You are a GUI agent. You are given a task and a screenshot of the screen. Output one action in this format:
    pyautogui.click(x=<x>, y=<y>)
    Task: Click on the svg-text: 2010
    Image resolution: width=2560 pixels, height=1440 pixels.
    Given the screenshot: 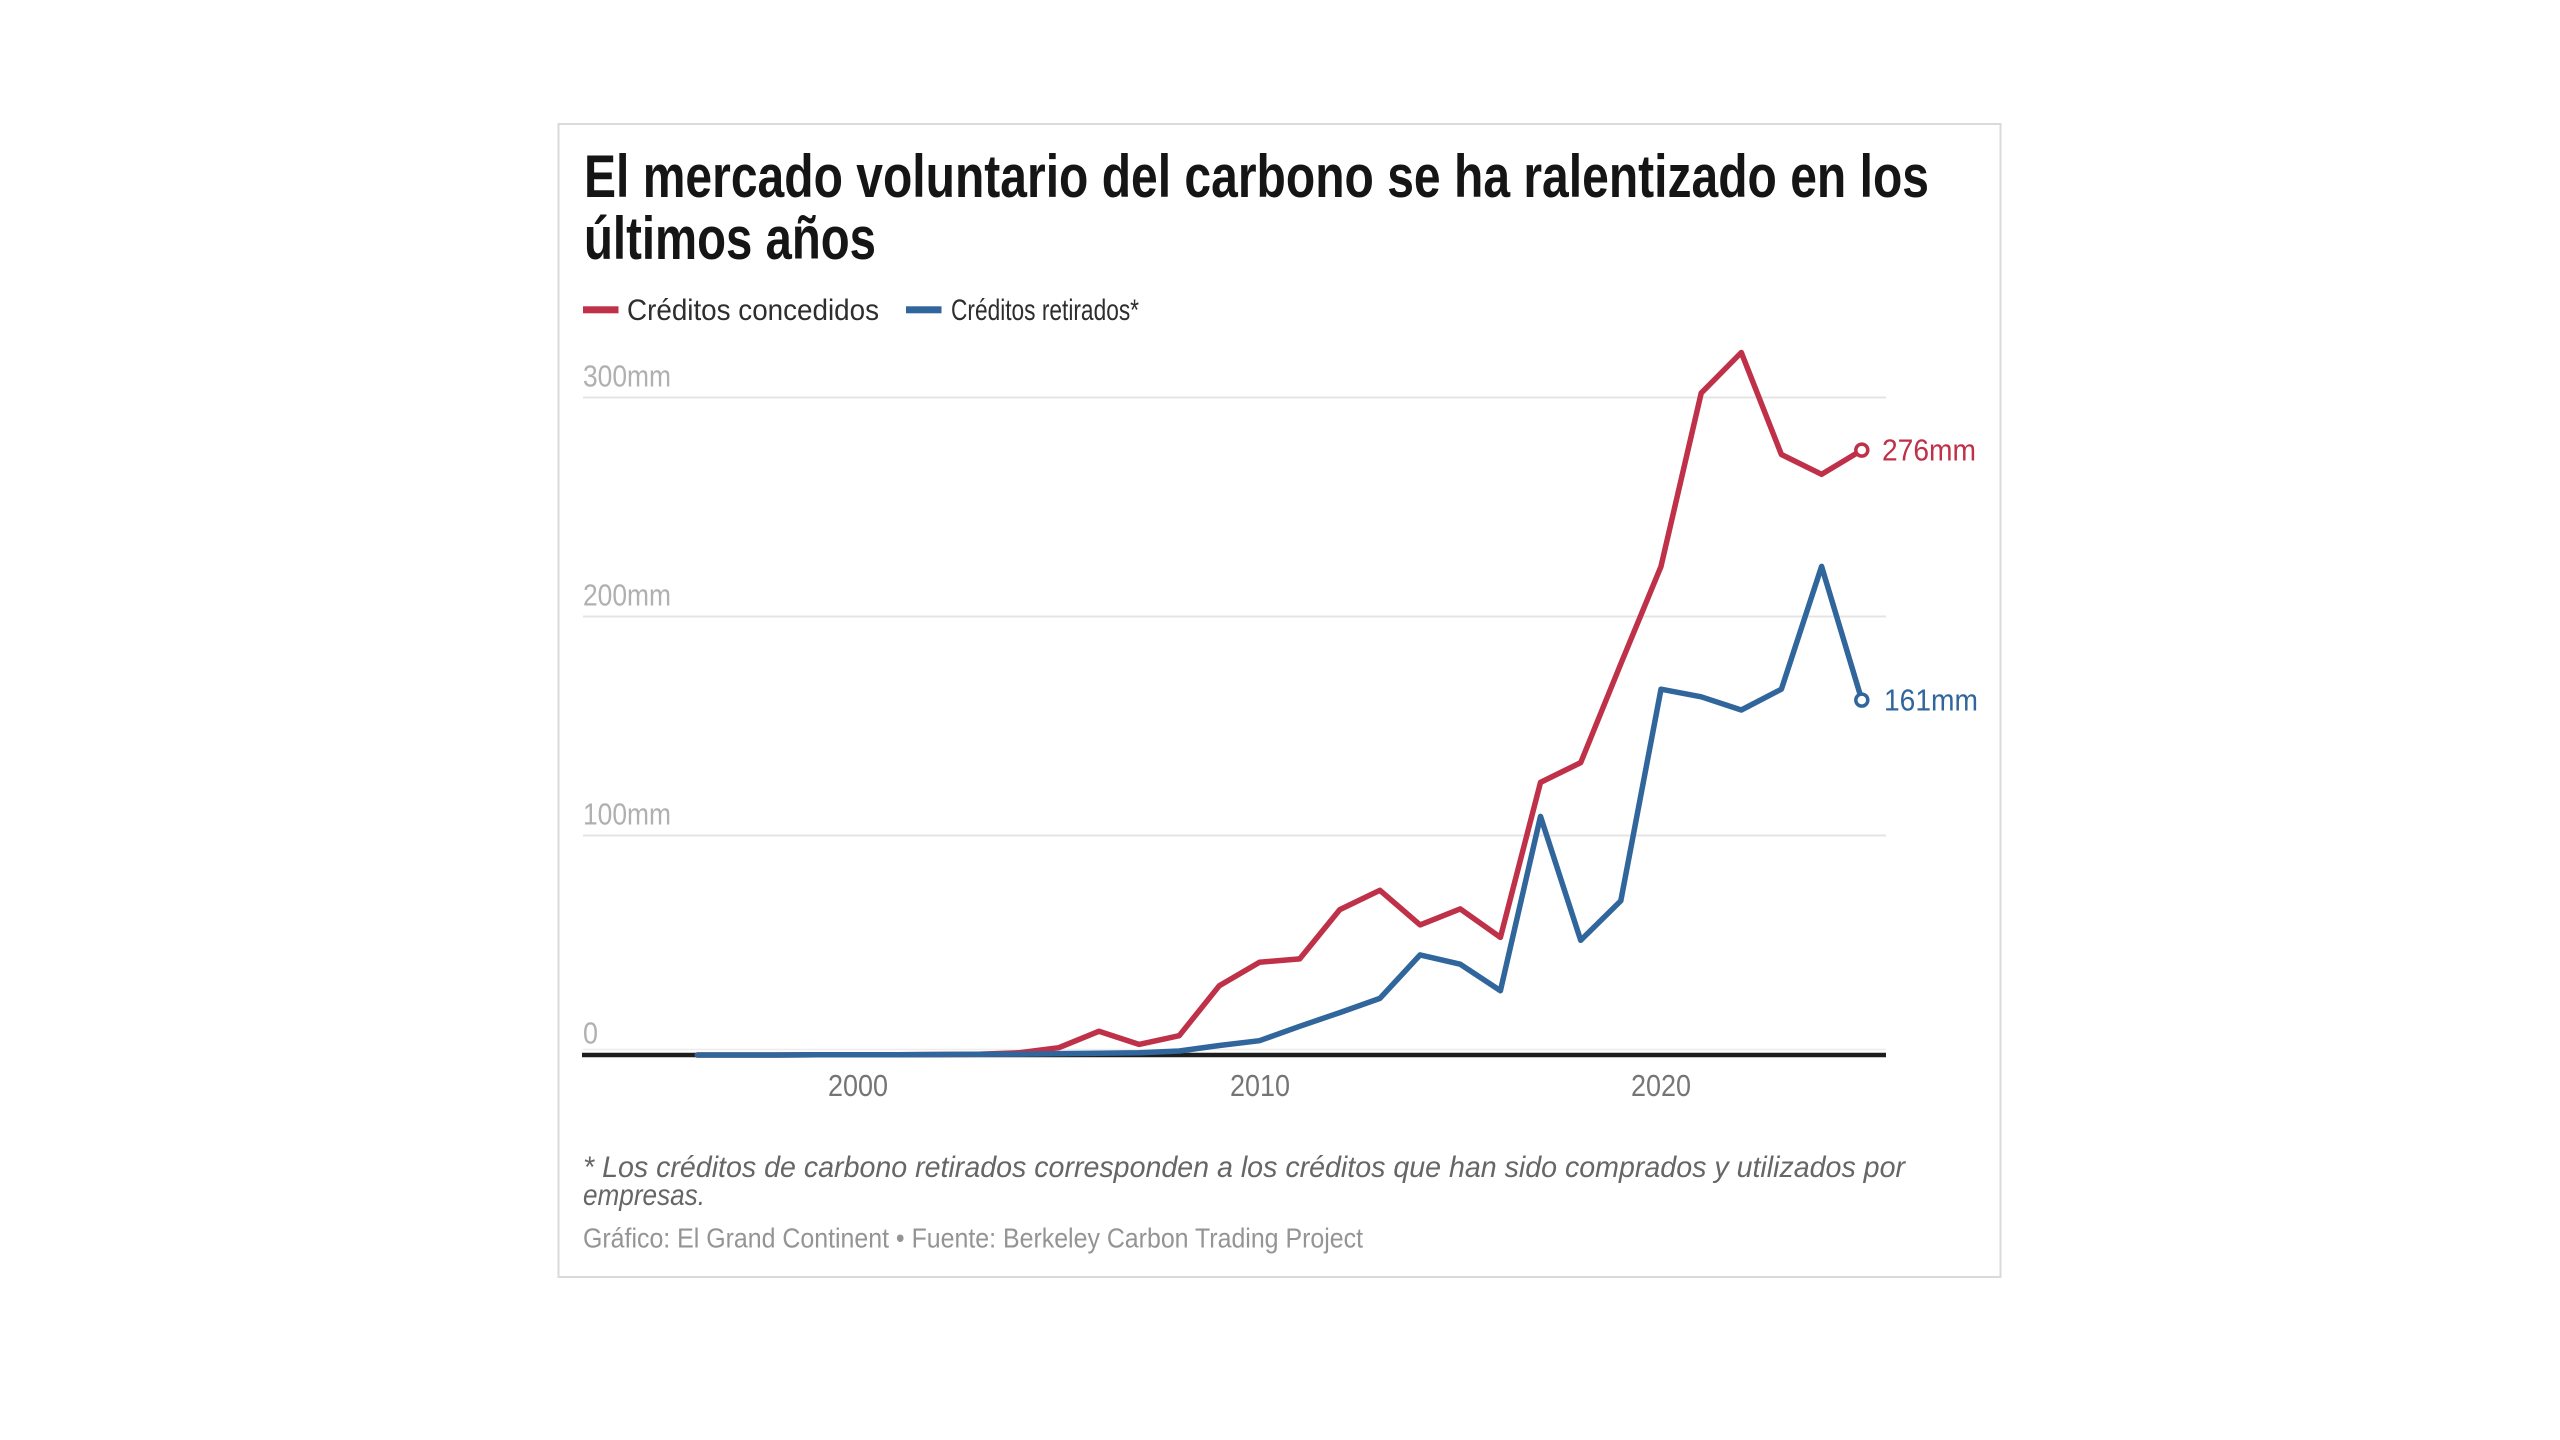 What is the action you would take?
    pyautogui.click(x=1260, y=1085)
    